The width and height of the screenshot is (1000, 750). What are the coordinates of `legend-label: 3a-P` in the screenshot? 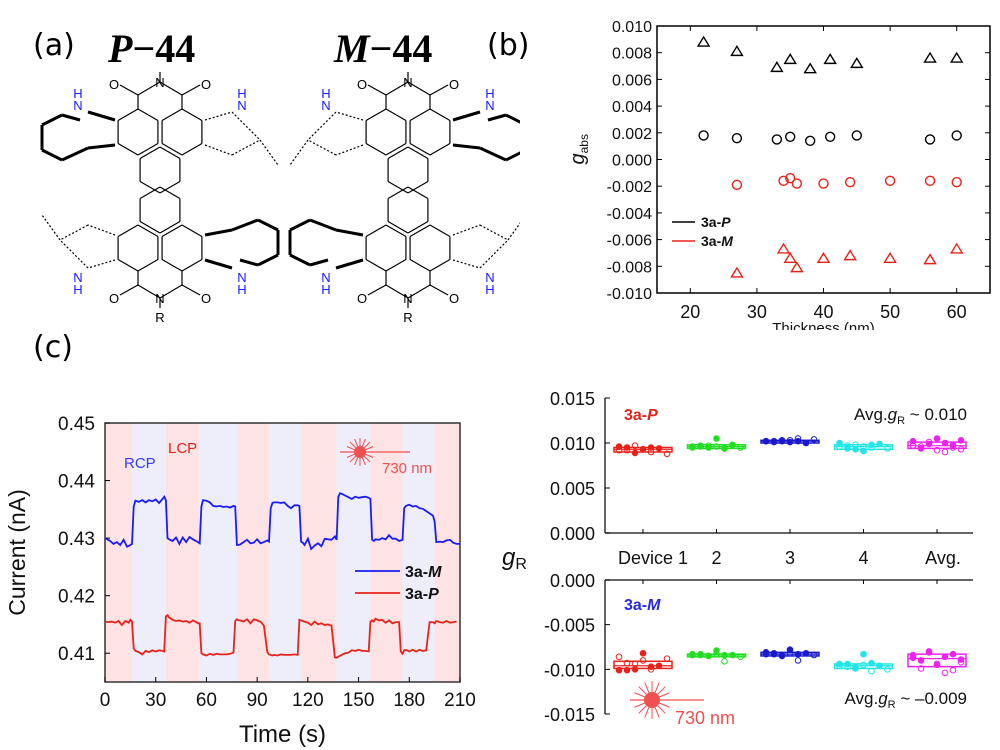 It's located at (422, 594).